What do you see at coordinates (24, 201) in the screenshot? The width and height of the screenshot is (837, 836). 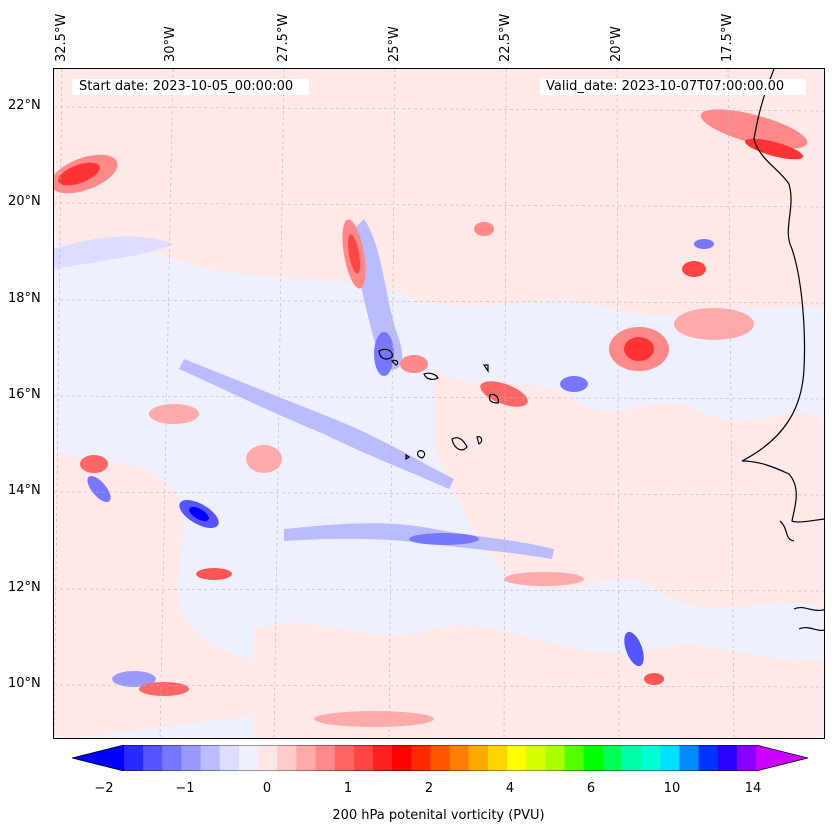 I see `lat-label-20n: 20°N` at bounding box center [24, 201].